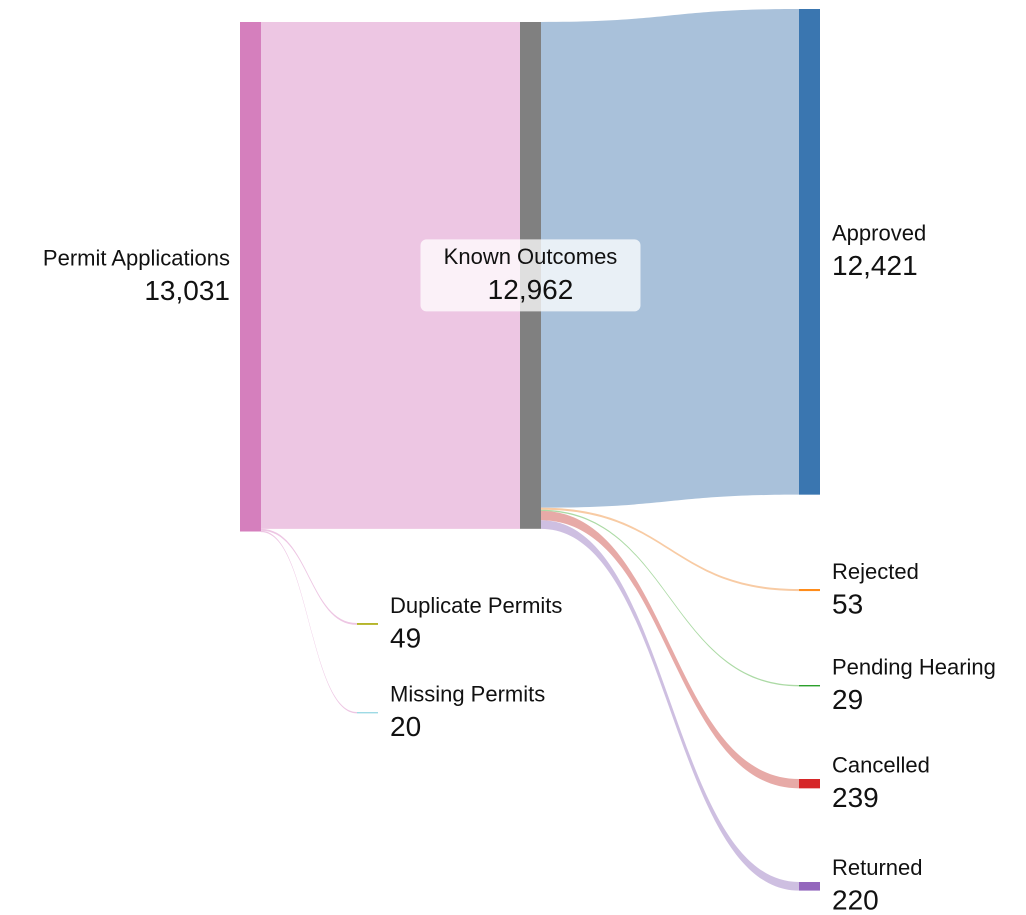 This screenshot has height=915, width=1026. I want to click on node-value: 12,962, so click(531, 289).